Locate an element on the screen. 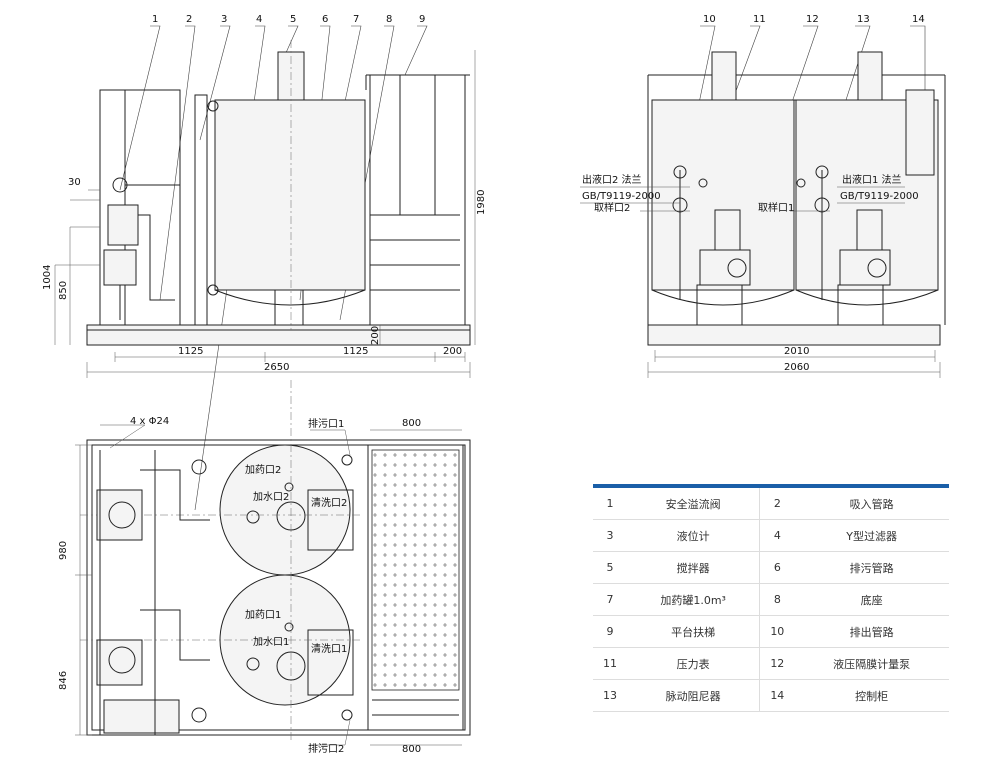 The height and width of the screenshot is (774, 1000). legend-part-name: 加药罐1.0m³ is located at coordinates (694, 599).